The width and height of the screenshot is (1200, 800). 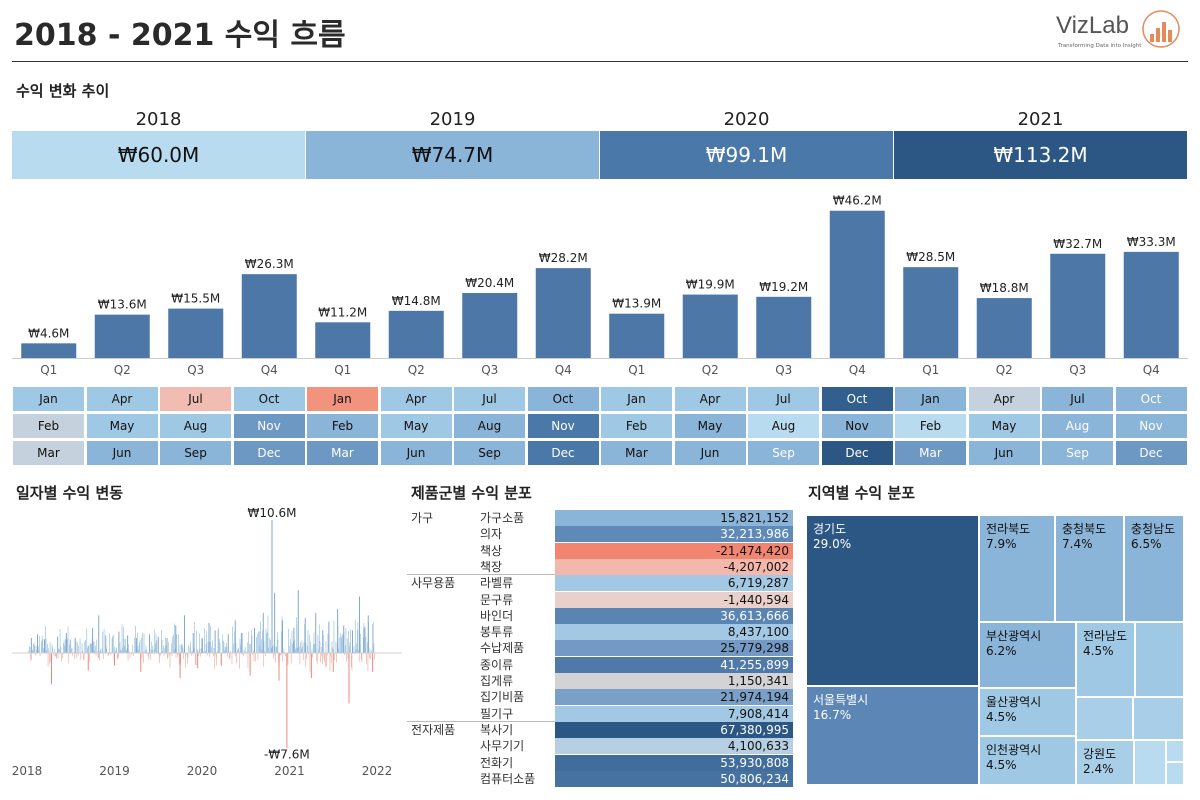 I want to click on month-cell: Sep, so click(x=489, y=453).